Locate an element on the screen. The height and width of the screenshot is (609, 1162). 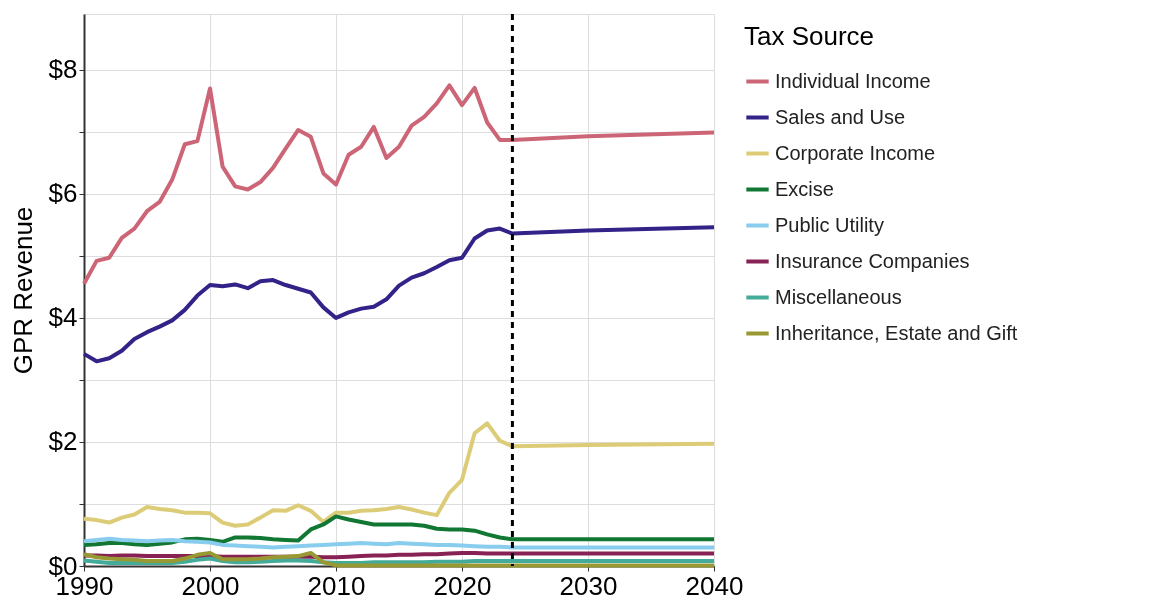
legend-label: Insurance Companies is located at coordinates (872, 260).